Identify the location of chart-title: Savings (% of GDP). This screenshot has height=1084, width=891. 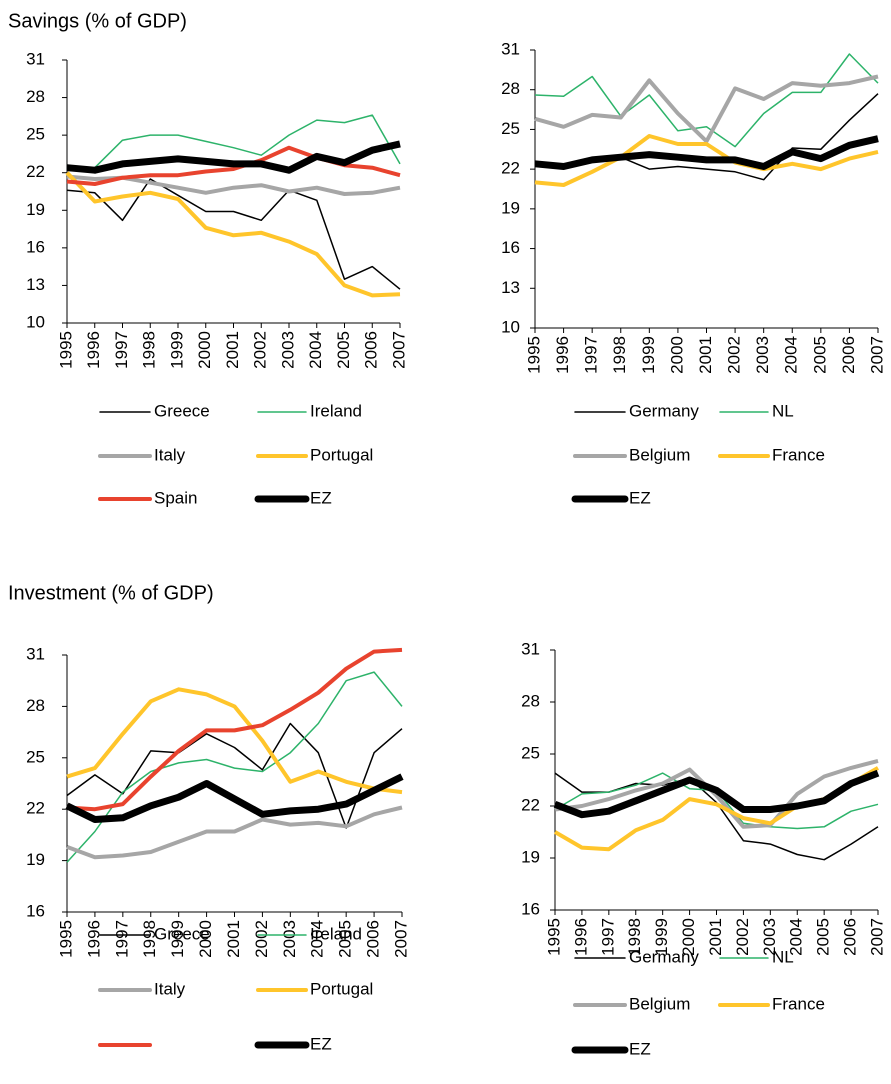
(97, 21).